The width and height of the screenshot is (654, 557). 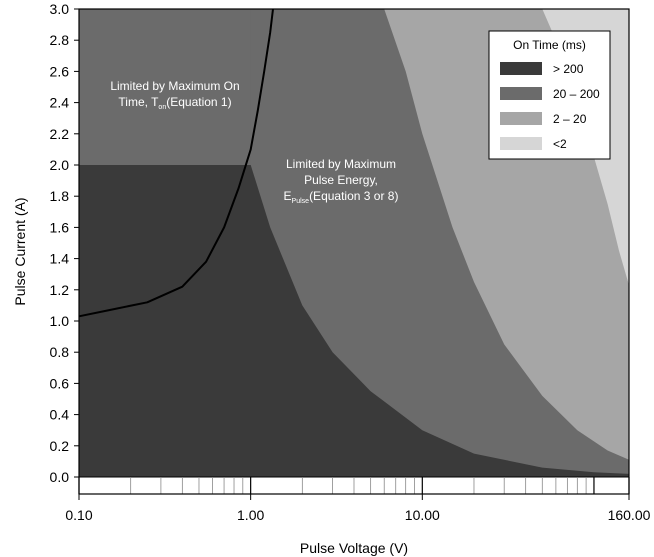 I want to click on y-tick-label: 2.2, so click(x=60, y=134).